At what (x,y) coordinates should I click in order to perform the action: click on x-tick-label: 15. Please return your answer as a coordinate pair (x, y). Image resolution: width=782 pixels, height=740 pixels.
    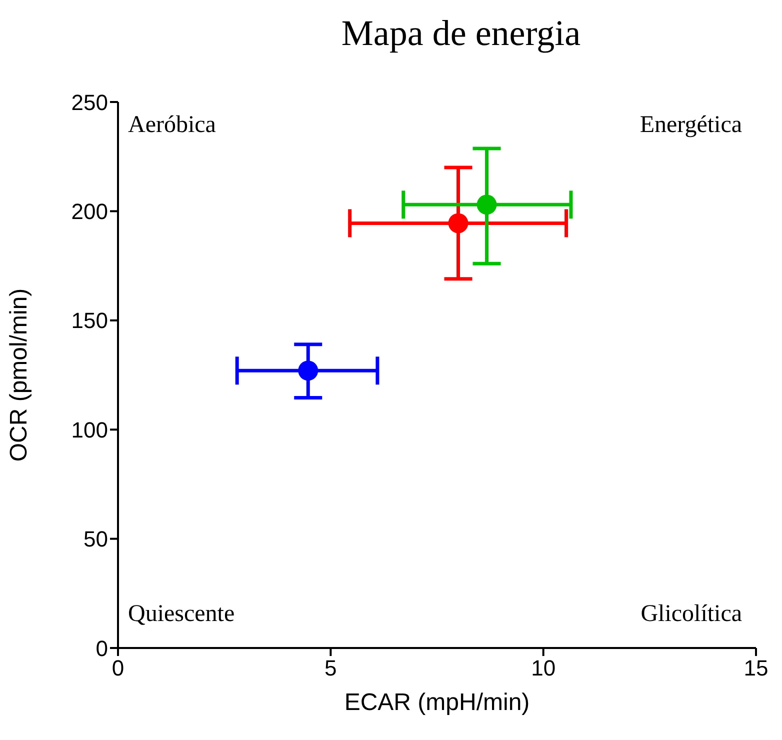
    Looking at the image, I should click on (756, 668).